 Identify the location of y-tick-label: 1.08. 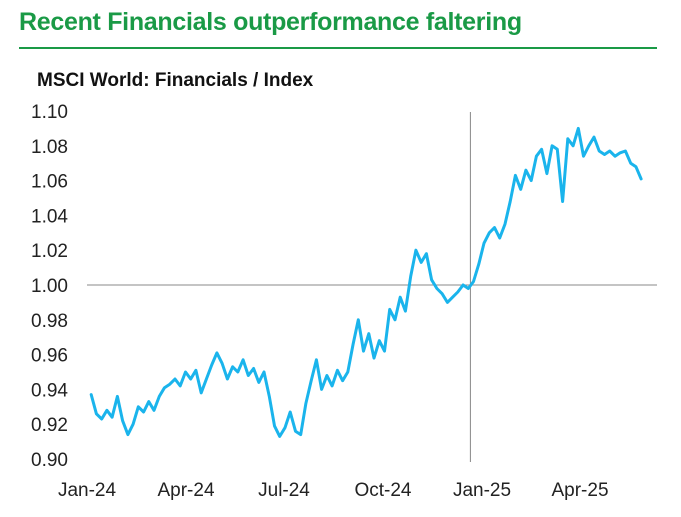
(49, 147).